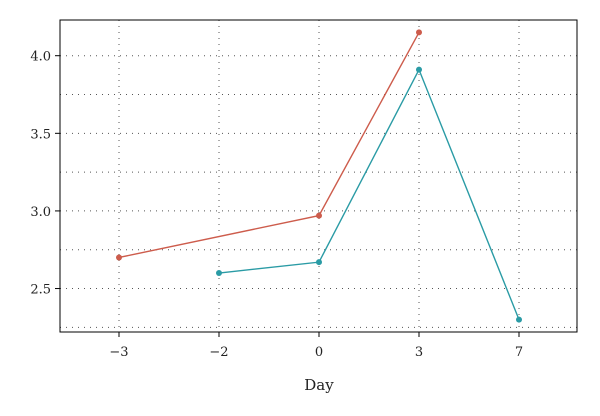 The height and width of the screenshot is (416, 600). I want to click on x-axis-title: Day, so click(319, 385).